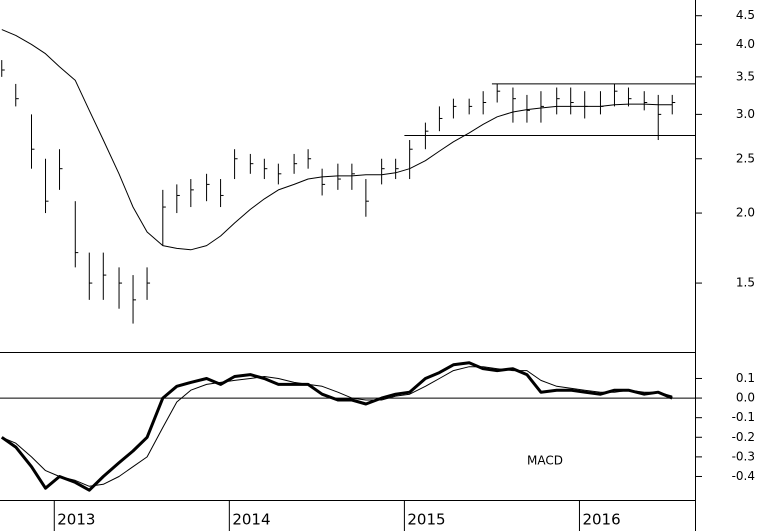 This screenshot has width=760, height=531. What do you see at coordinates (745, 114) in the screenshot?
I see `y-tick-label: 3.0` at bounding box center [745, 114].